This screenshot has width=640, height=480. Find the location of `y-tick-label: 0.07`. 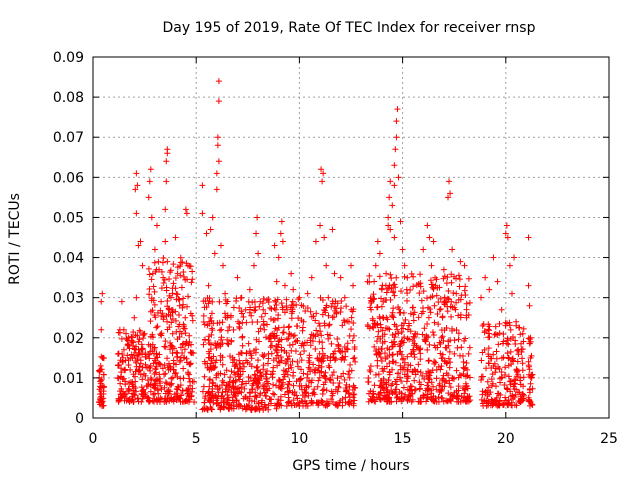

y-tick-label: 0.07 is located at coordinates (68, 138).